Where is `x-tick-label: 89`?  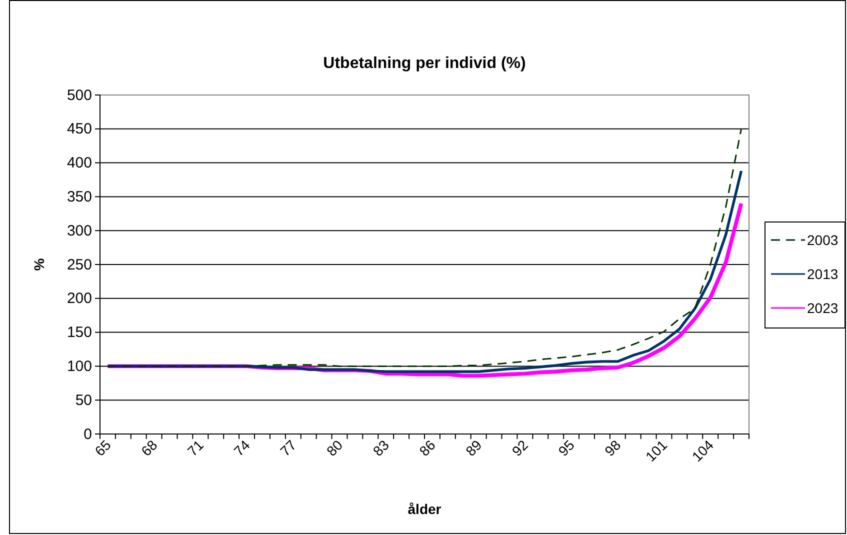 x-tick-label: 89 is located at coordinates (473, 448).